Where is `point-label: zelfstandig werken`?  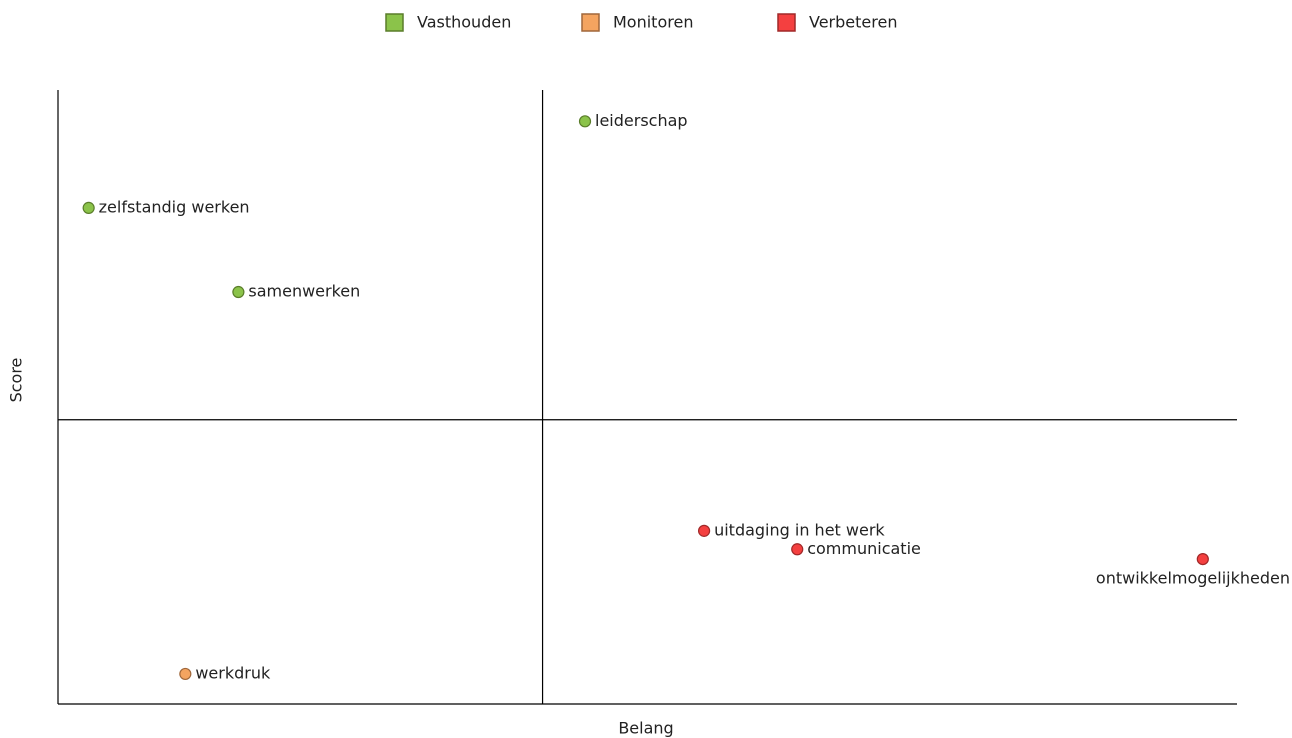 point-label: zelfstandig werken is located at coordinates (174, 206).